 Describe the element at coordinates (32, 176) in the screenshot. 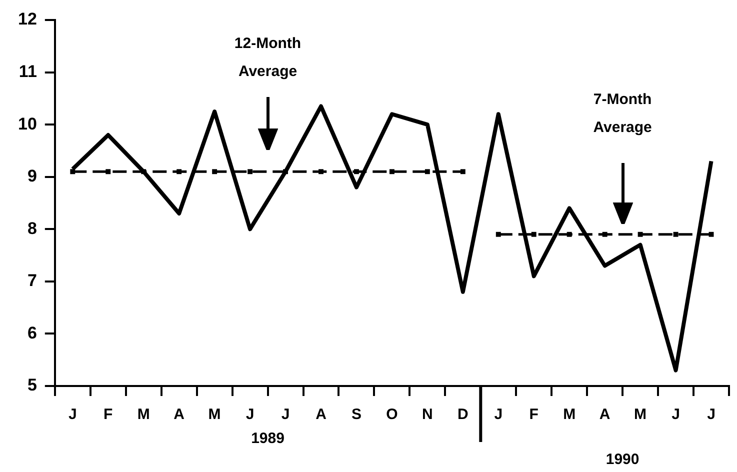

I see `y-tick-label: 9` at that location.